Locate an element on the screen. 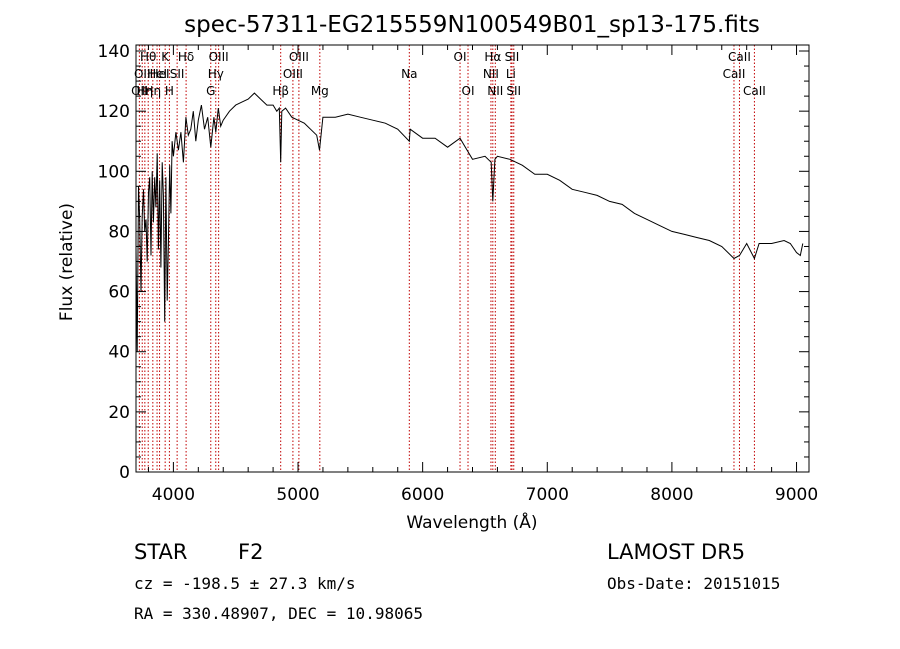 Image resolution: width=900 pixels, height=649 pixels. y-tick-label: 60 is located at coordinates (119, 293).